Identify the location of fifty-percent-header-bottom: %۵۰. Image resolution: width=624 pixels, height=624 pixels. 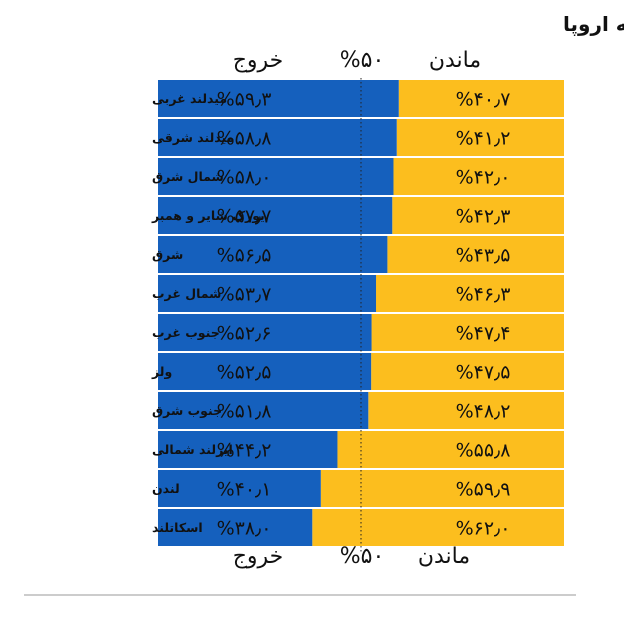
(362, 556).